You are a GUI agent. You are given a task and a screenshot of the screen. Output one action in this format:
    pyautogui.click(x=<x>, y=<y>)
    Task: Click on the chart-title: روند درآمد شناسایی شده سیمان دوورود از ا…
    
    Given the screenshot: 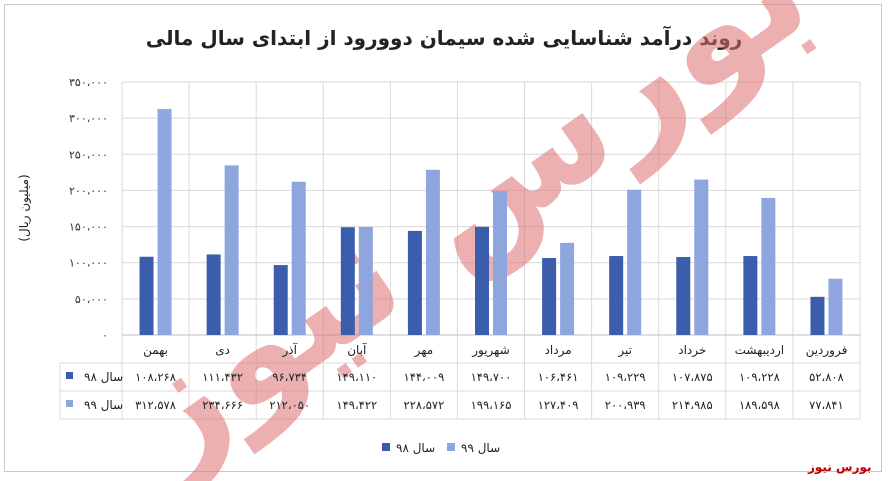 What is the action you would take?
    pyautogui.click(x=444, y=38)
    